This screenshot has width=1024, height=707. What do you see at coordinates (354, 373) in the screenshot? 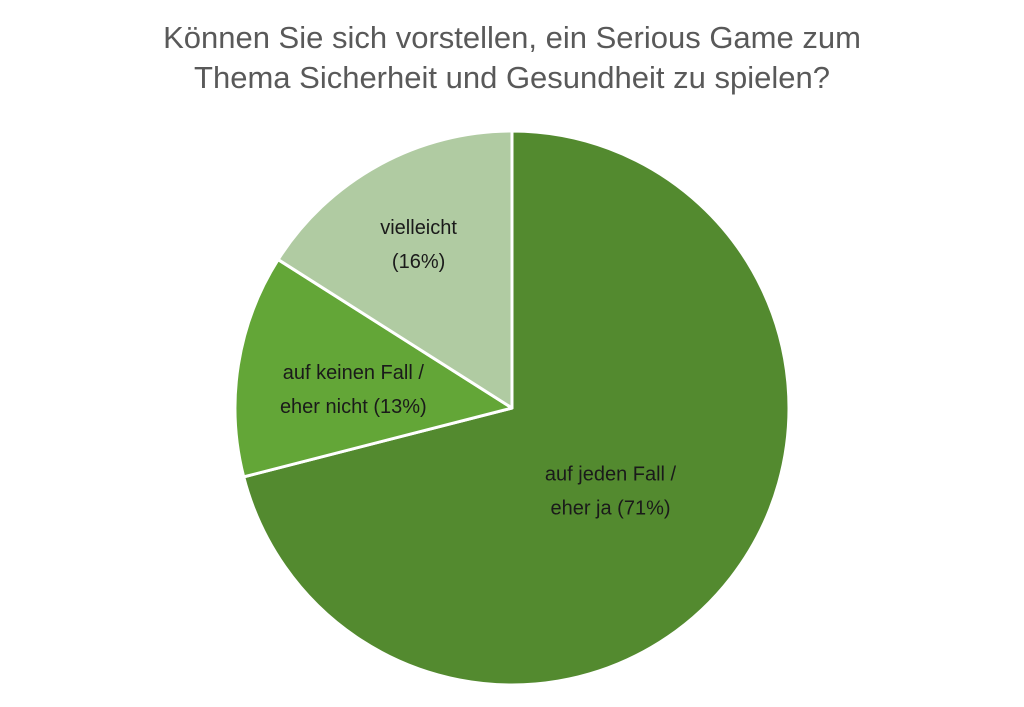
I see `slice-label-line-1: auf keinen Fall /` at bounding box center [354, 373].